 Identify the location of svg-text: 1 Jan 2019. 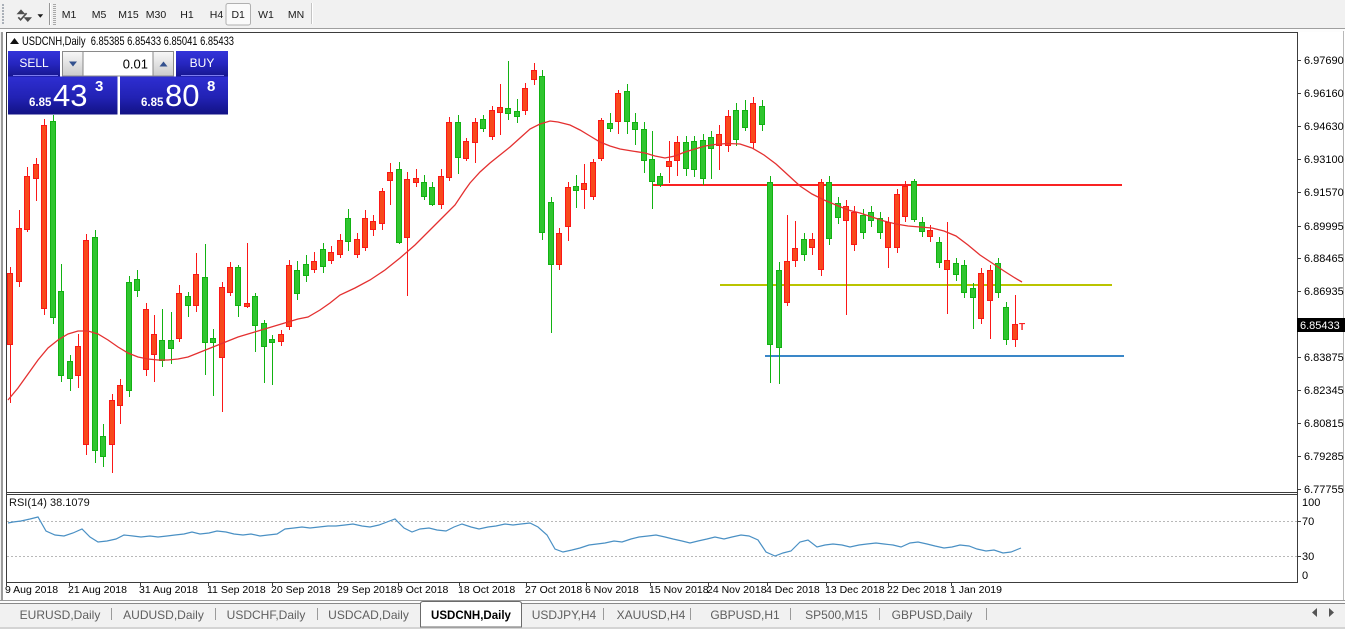
(976, 590).